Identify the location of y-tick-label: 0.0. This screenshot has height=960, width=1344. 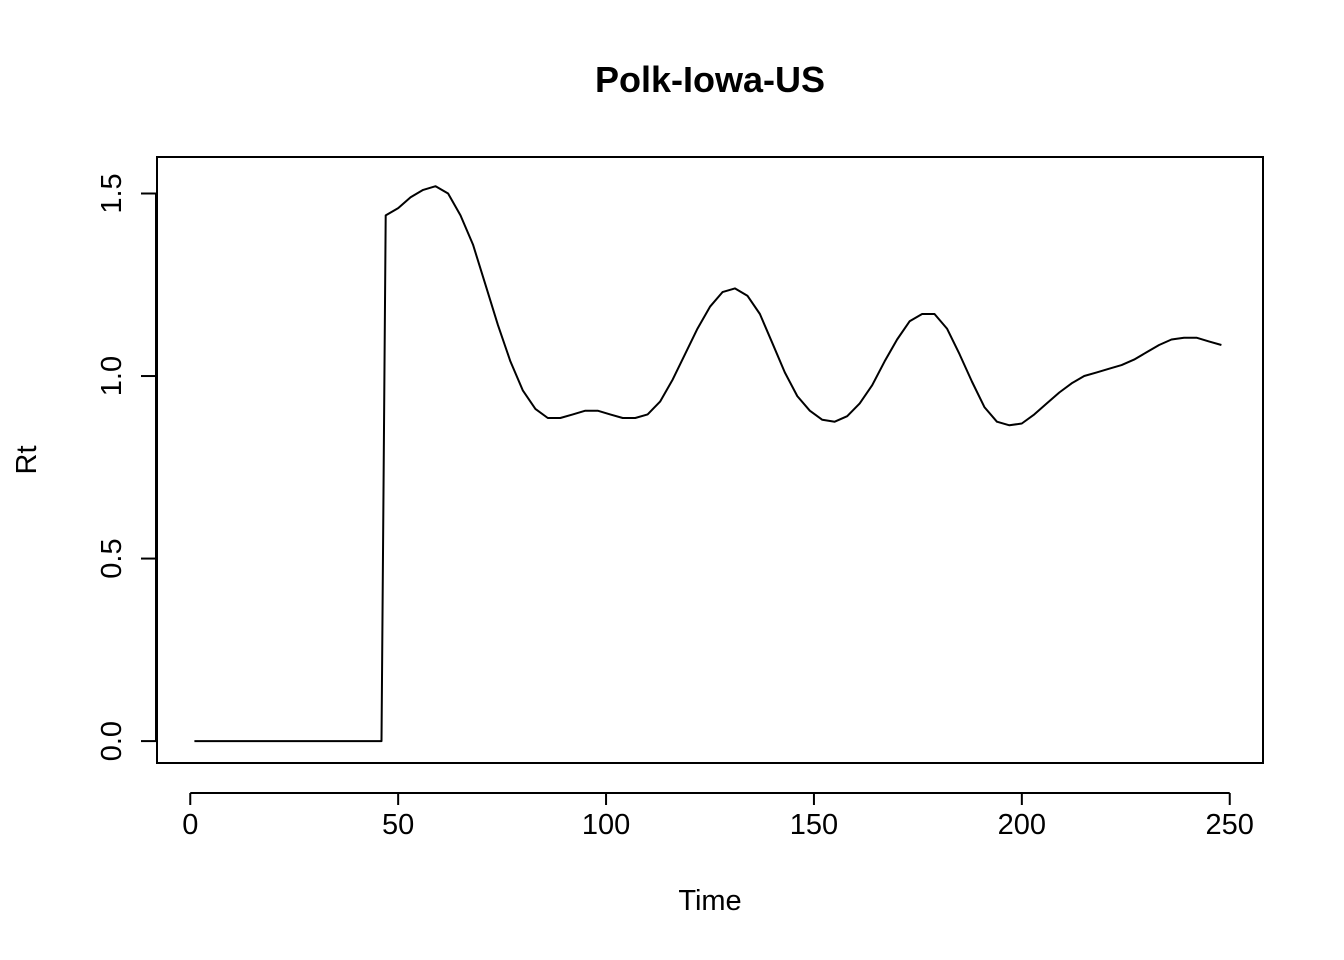
(112, 741).